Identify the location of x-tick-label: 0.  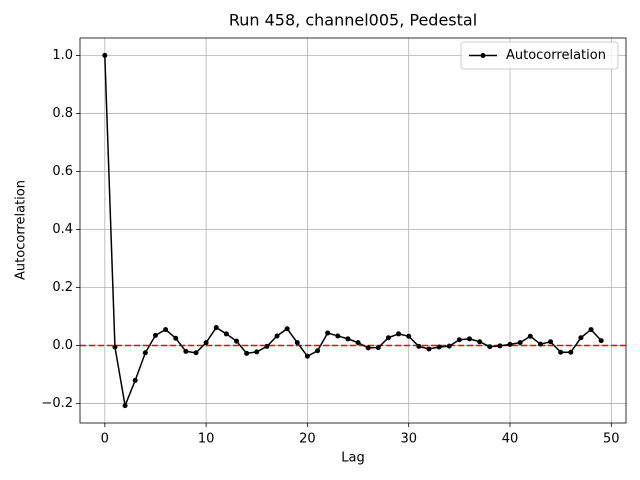
(105, 439).